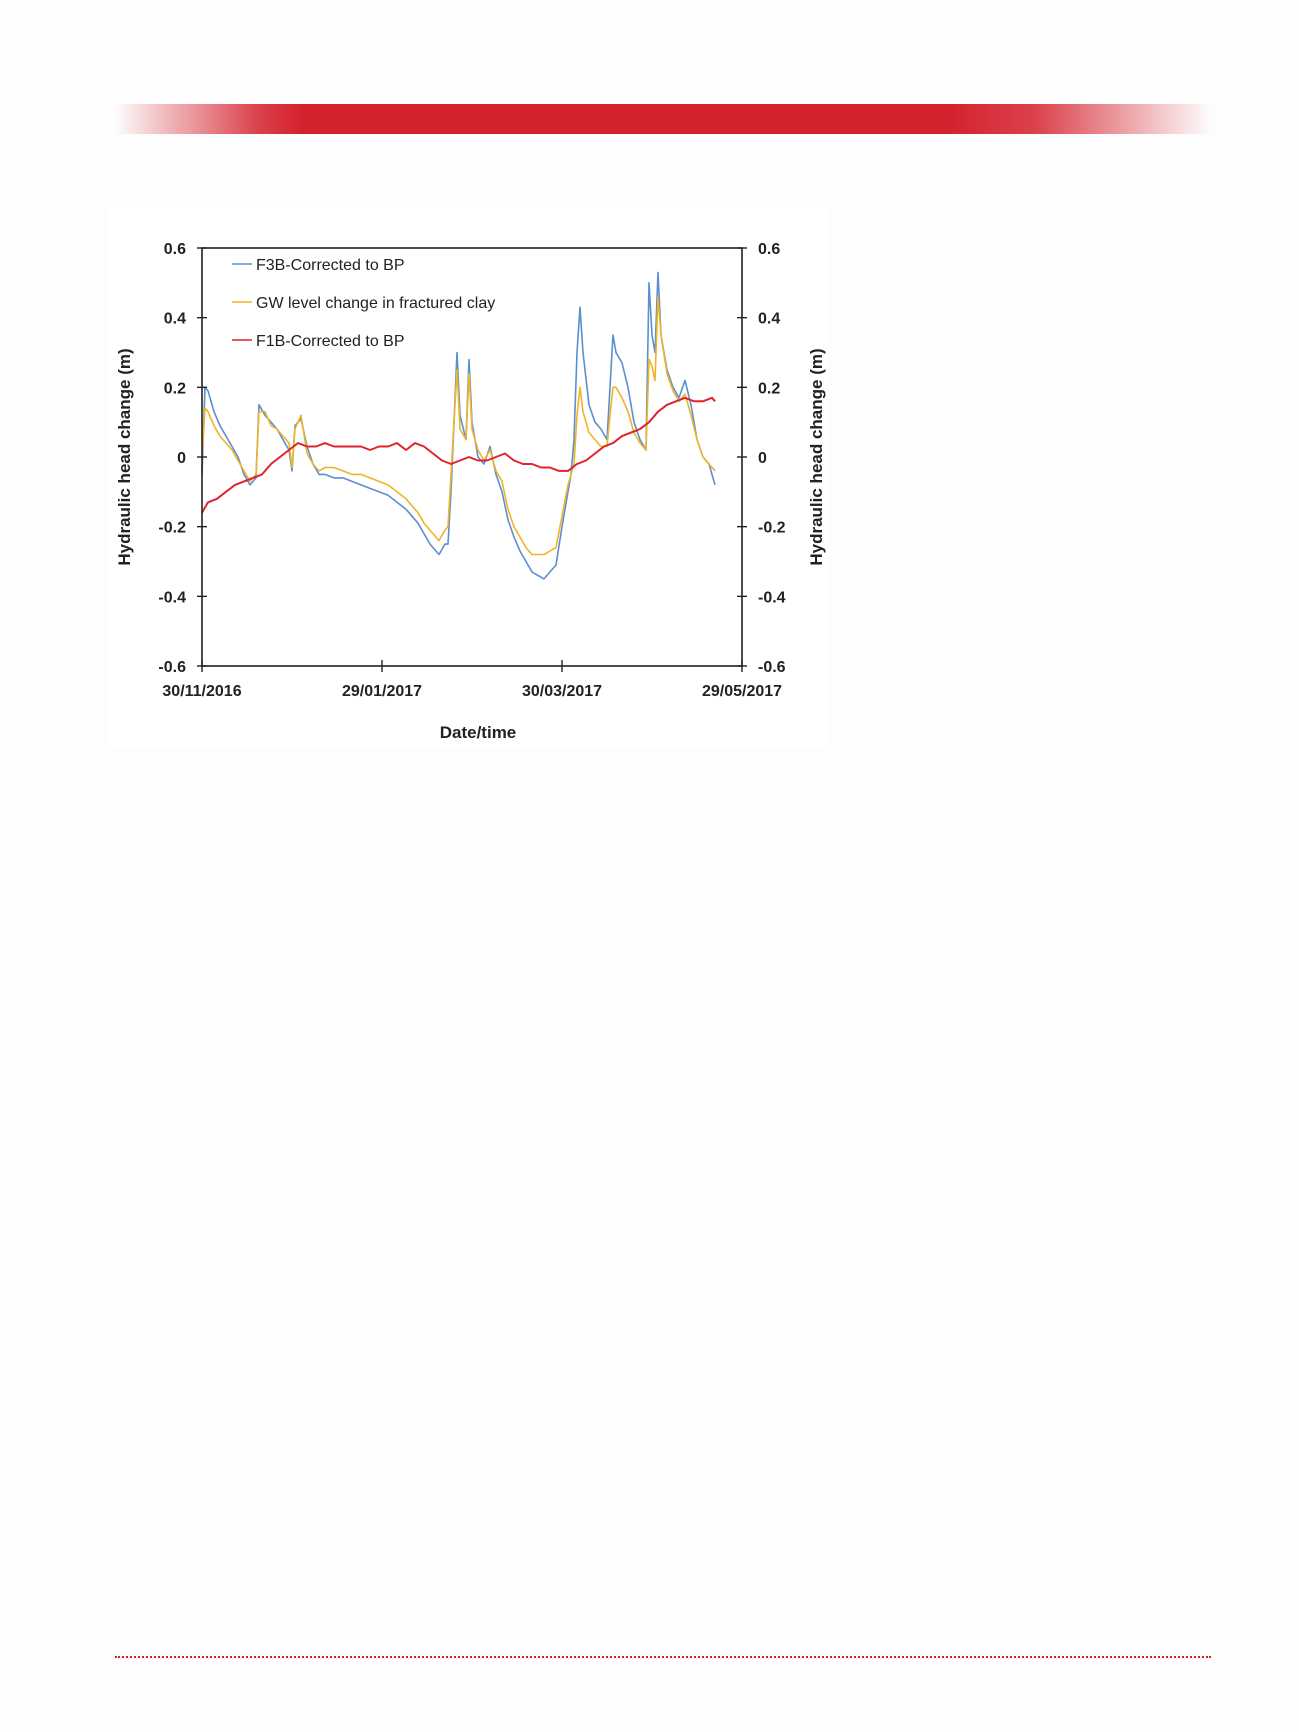  What do you see at coordinates (172, 528) in the screenshot?
I see `y-tick-label-left: -0.2` at bounding box center [172, 528].